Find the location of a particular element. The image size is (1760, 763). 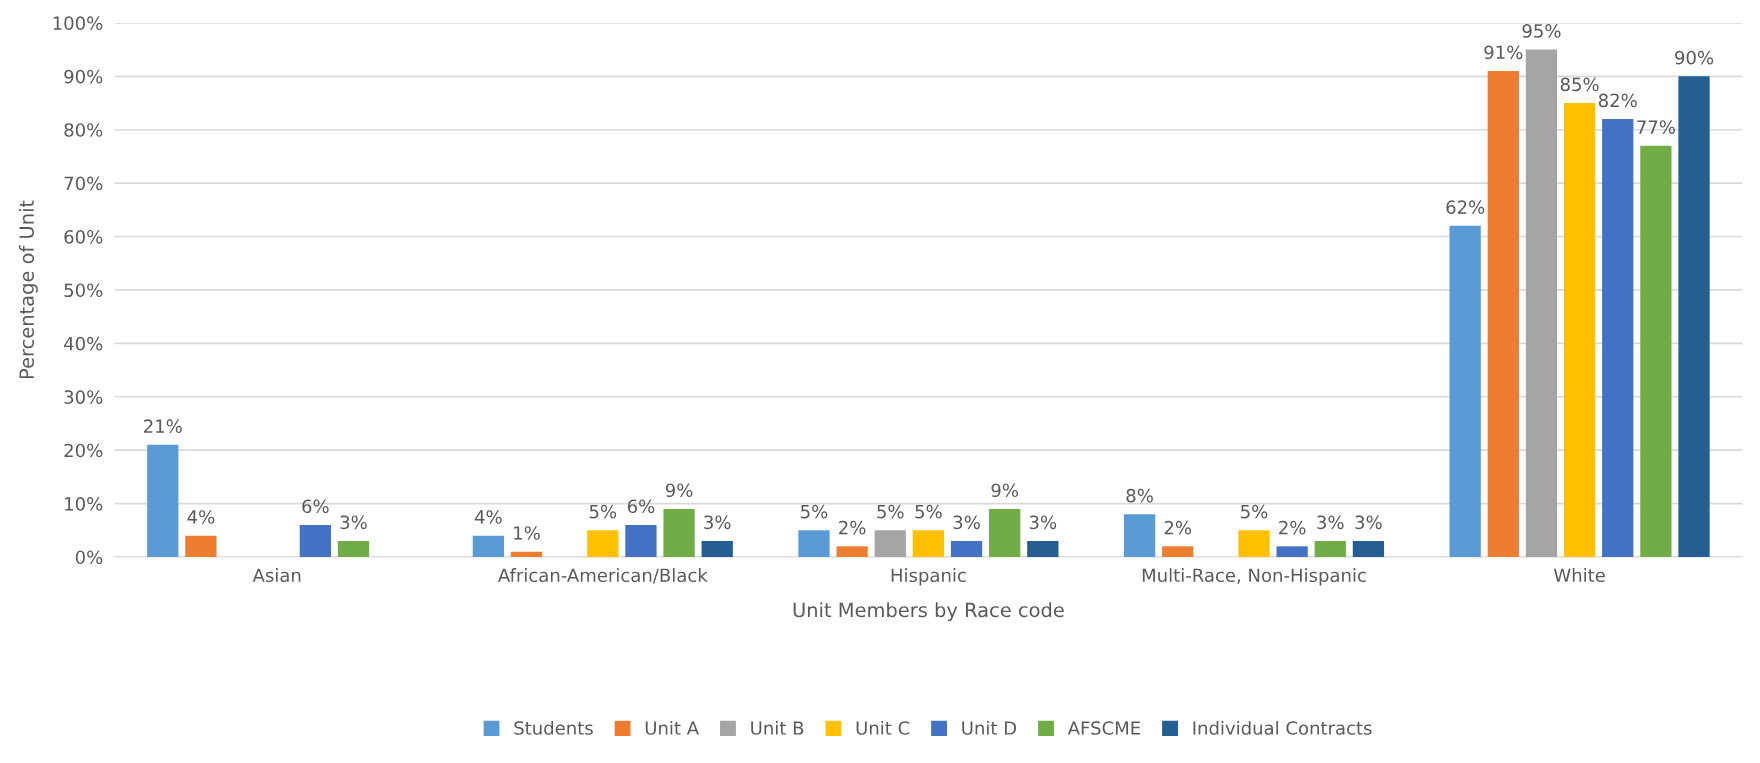

legend-label: Students is located at coordinates (553, 727).